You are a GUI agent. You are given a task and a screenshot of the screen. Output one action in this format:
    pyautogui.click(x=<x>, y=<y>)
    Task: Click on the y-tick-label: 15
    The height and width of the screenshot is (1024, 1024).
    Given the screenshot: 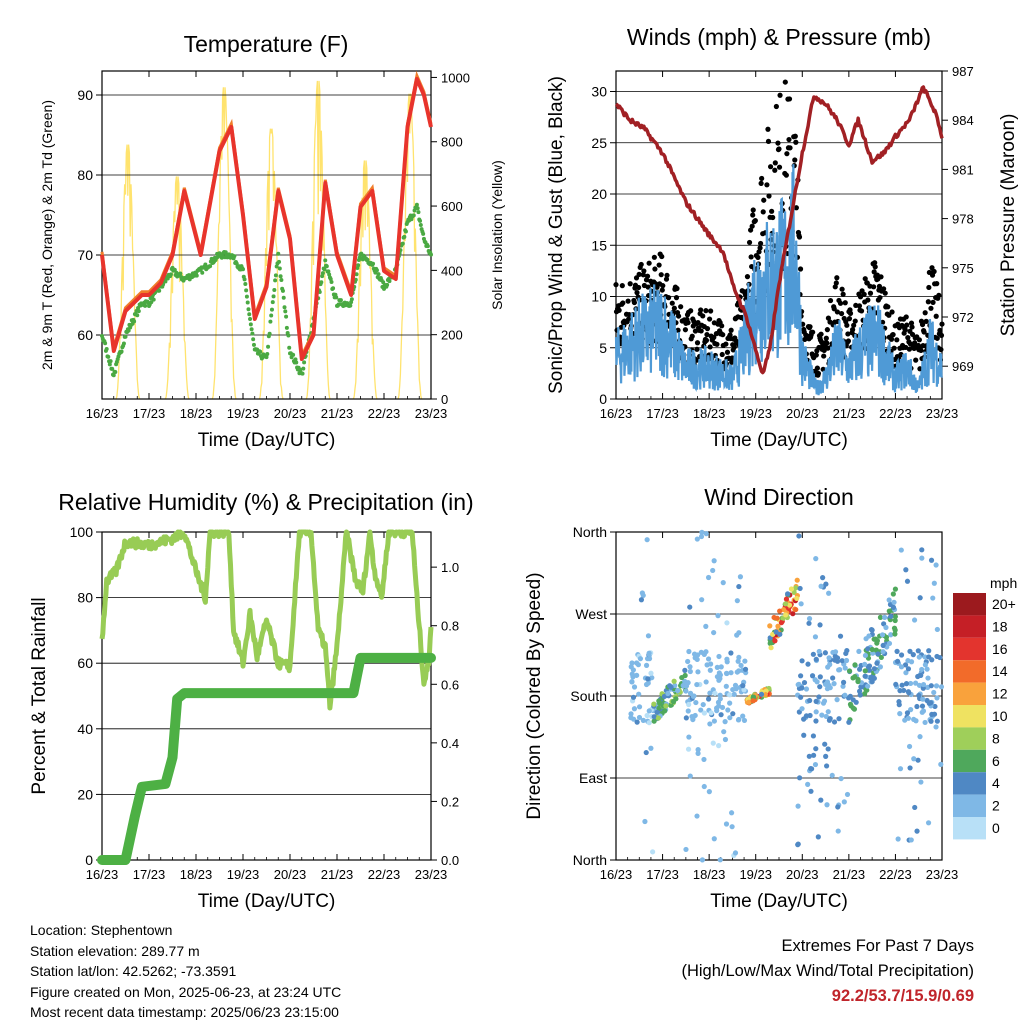 What is the action you would take?
    pyautogui.click(x=599, y=245)
    